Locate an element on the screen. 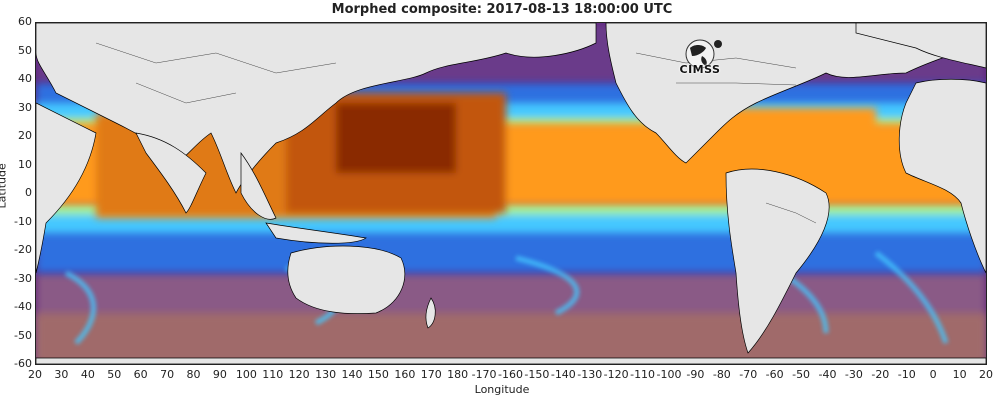 Image resolution: width=1004 pixels, height=410 pixels. india-landmass is located at coordinates (171, 173).